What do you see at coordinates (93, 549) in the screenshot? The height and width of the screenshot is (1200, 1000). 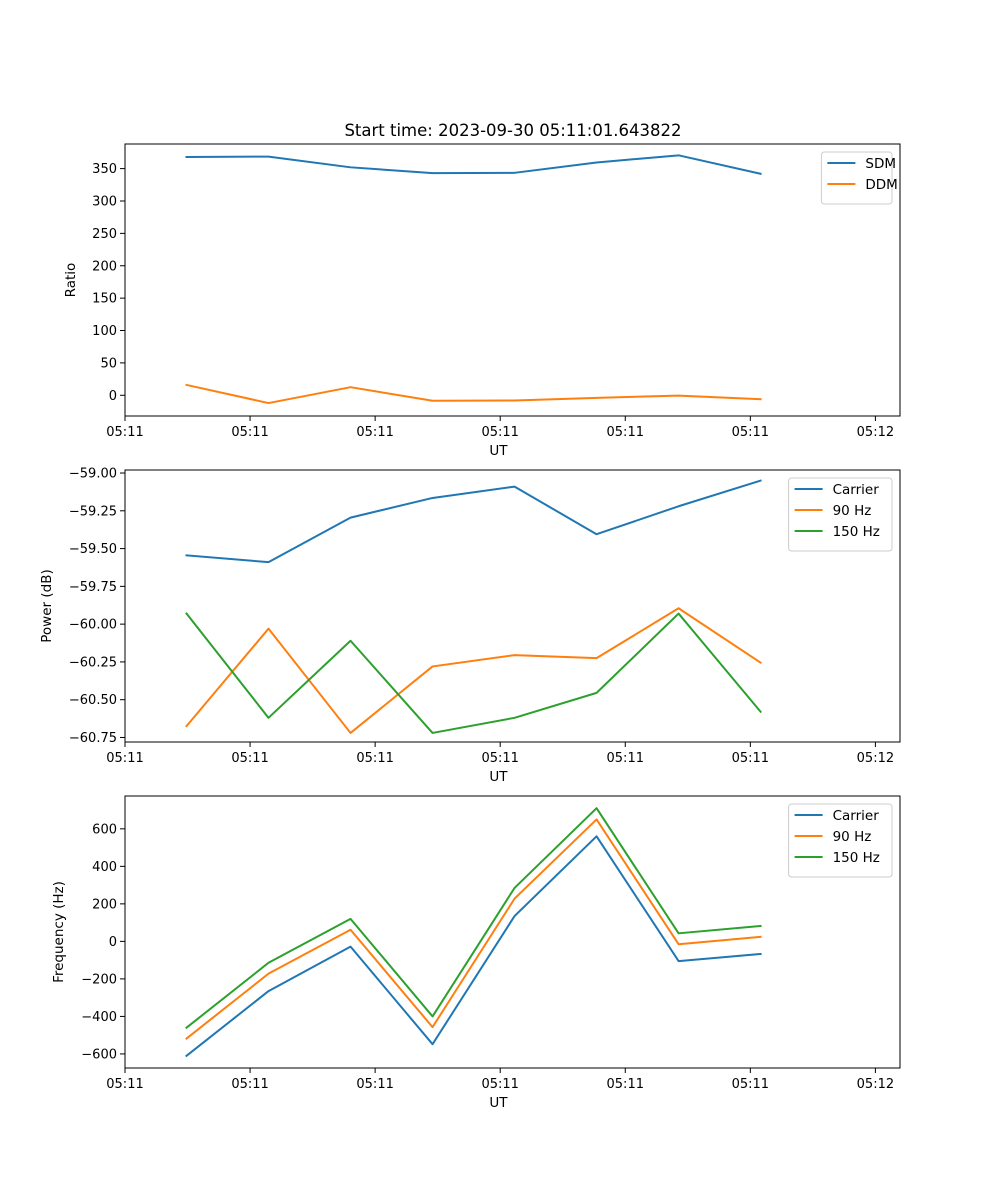 I see `y-tick-label: −59.50` at bounding box center [93, 549].